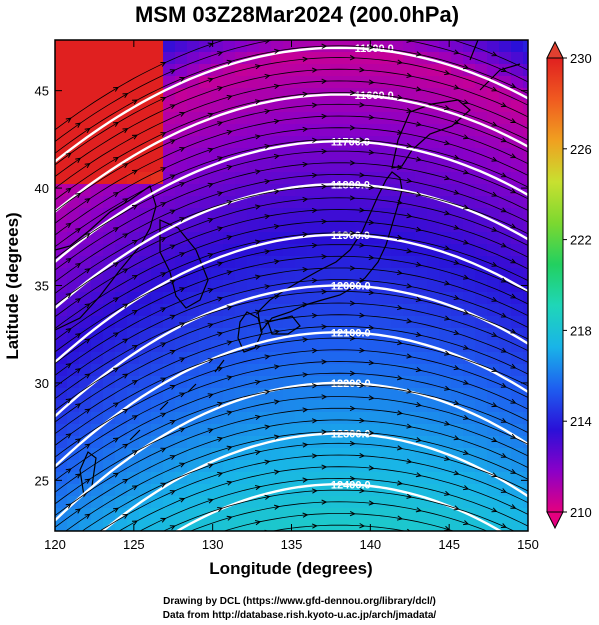 This screenshot has height=625, width=599. Describe the element at coordinates (528, 544) in the screenshot. I see `x-tick-label: 150` at that location.